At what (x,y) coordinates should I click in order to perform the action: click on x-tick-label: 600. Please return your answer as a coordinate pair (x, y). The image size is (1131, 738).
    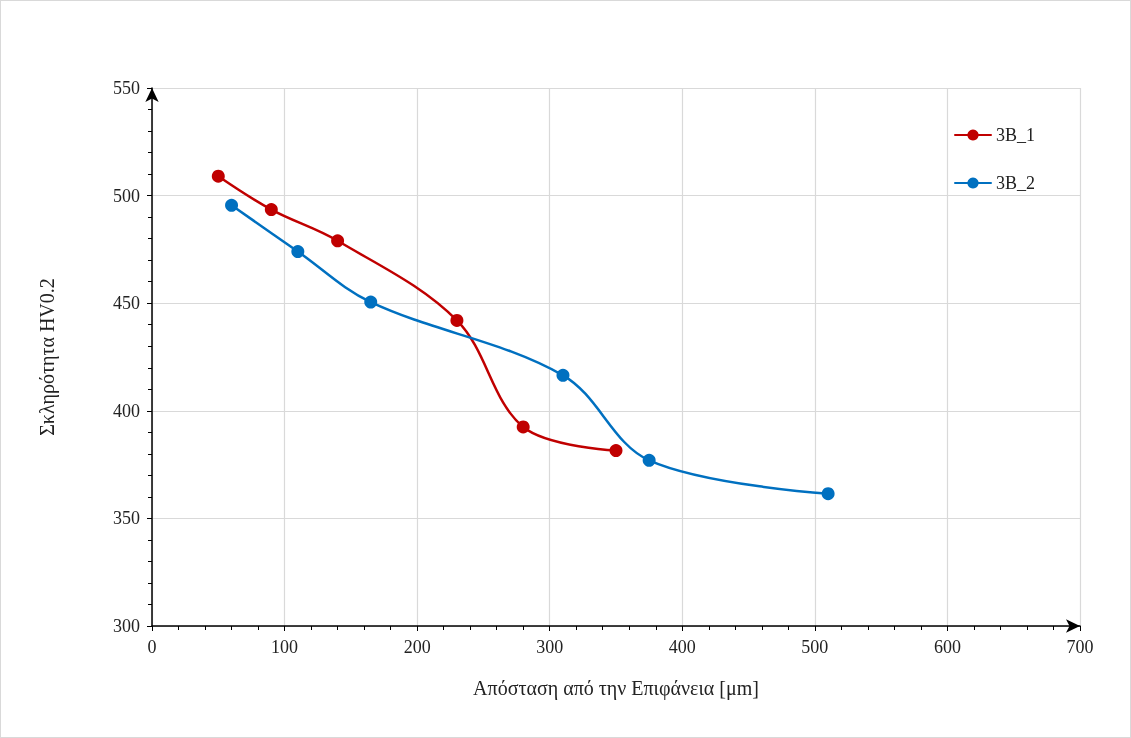
    Looking at the image, I should click on (947, 647).